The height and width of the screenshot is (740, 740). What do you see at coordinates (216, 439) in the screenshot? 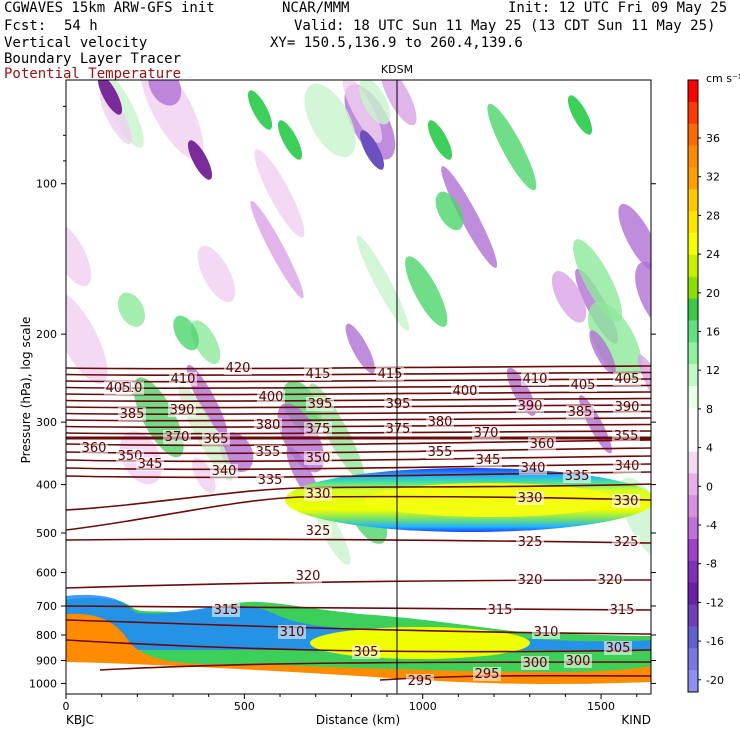
I see `theta-label: 365` at bounding box center [216, 439].